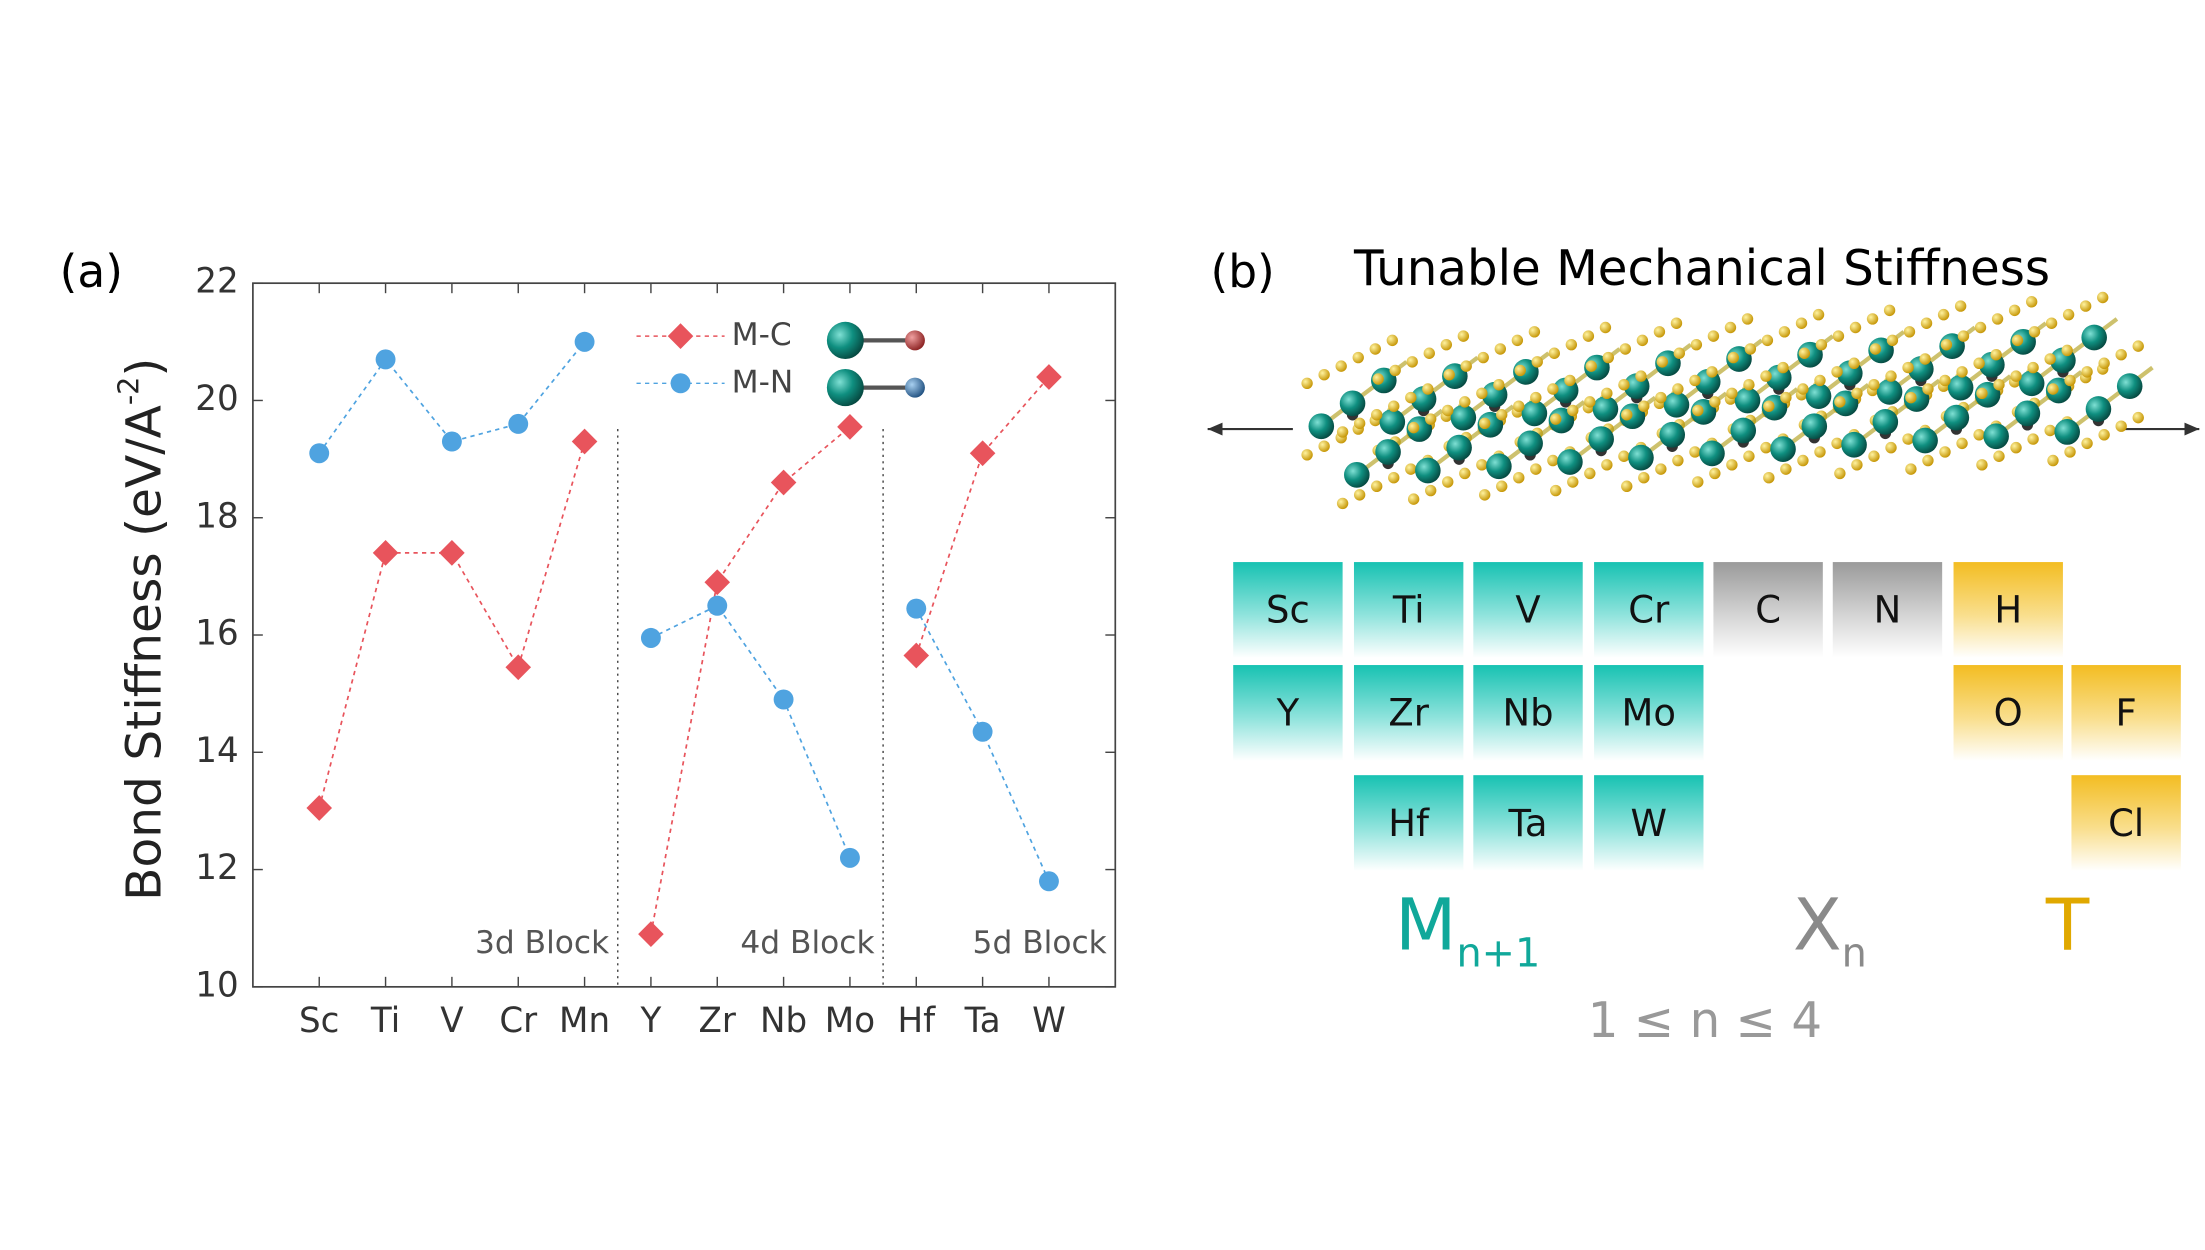  I want to click on element-symbol: W, so click(1649, 823).